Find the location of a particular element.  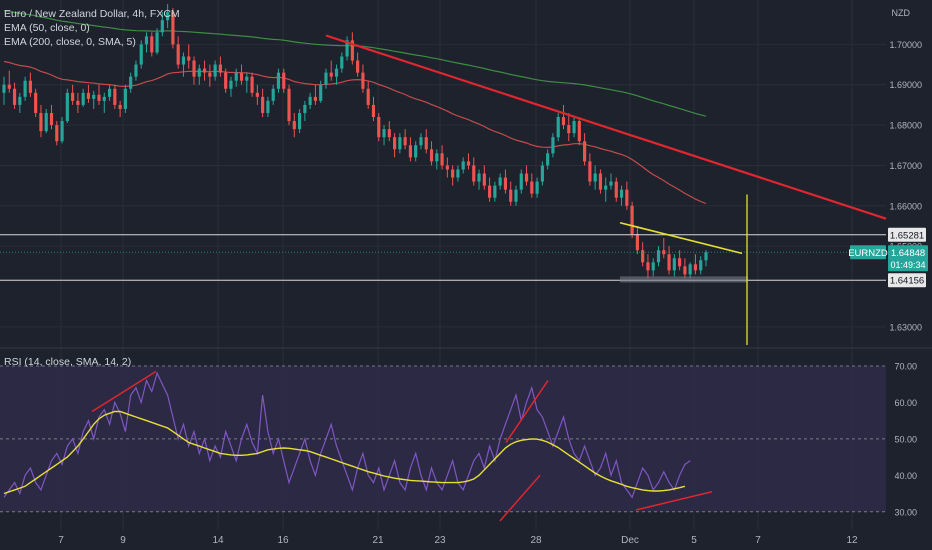

symbol-tag-bg is located at coordinates (868, 252).